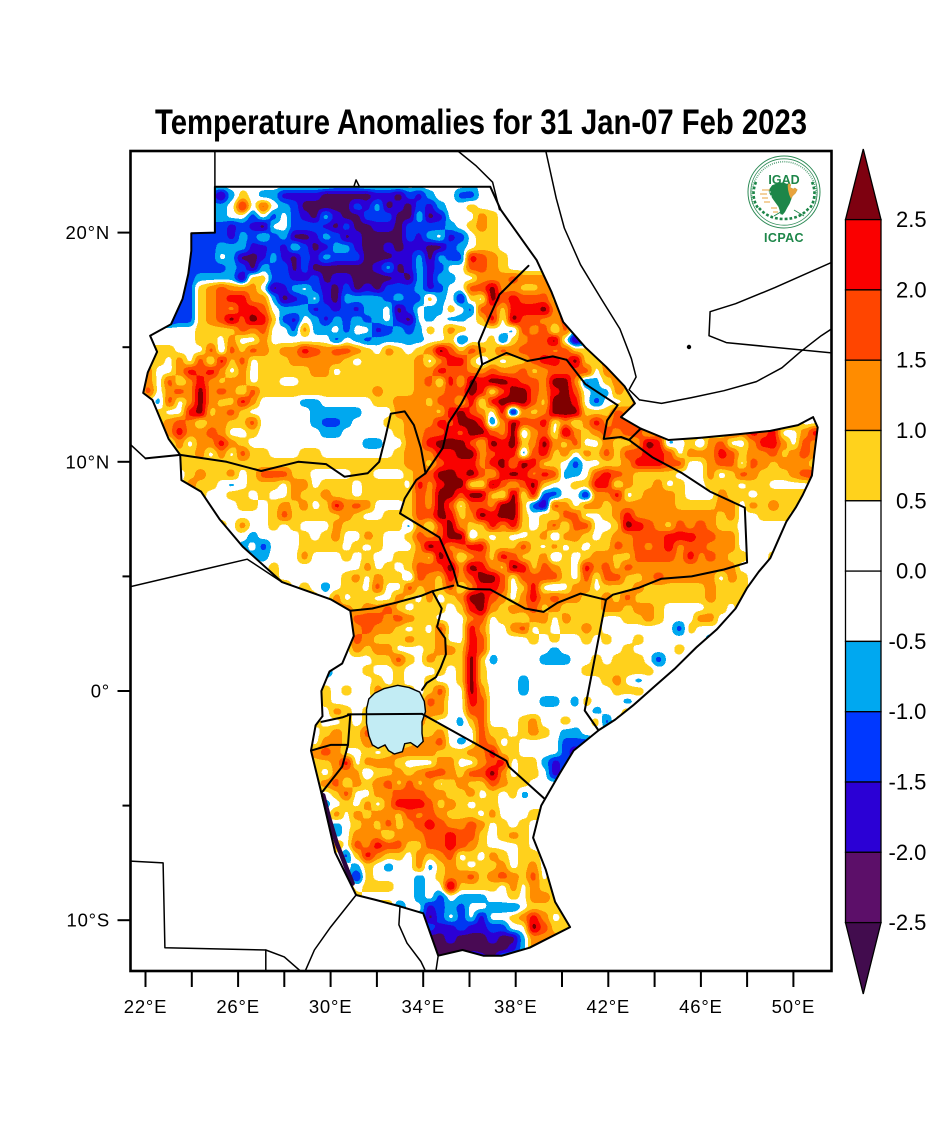 This screenshot has height=1125, width=938. I want to click on svg-text: 20°N, so click(87, 232).